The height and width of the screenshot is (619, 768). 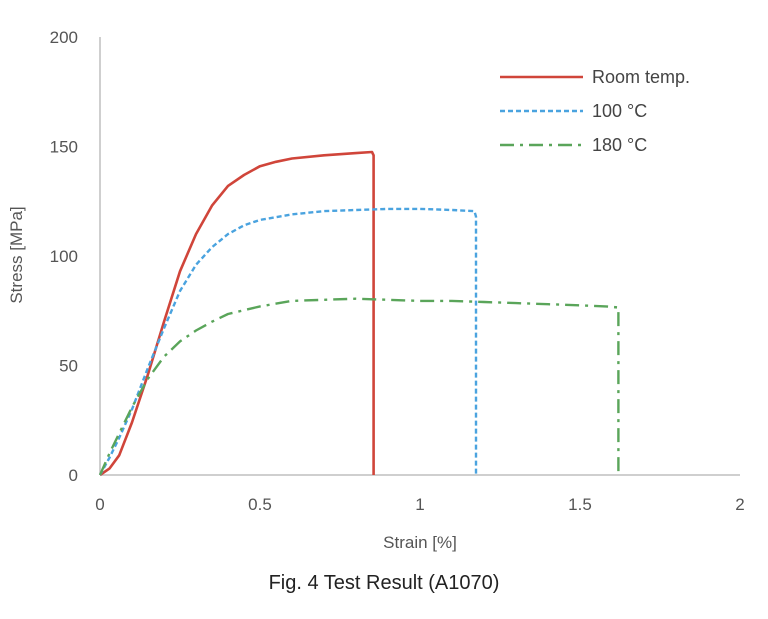 What do you see at coordinates (73, 475) in the screenshot?
I see `y-tick-label: 0` at bounding box center [73, 475].